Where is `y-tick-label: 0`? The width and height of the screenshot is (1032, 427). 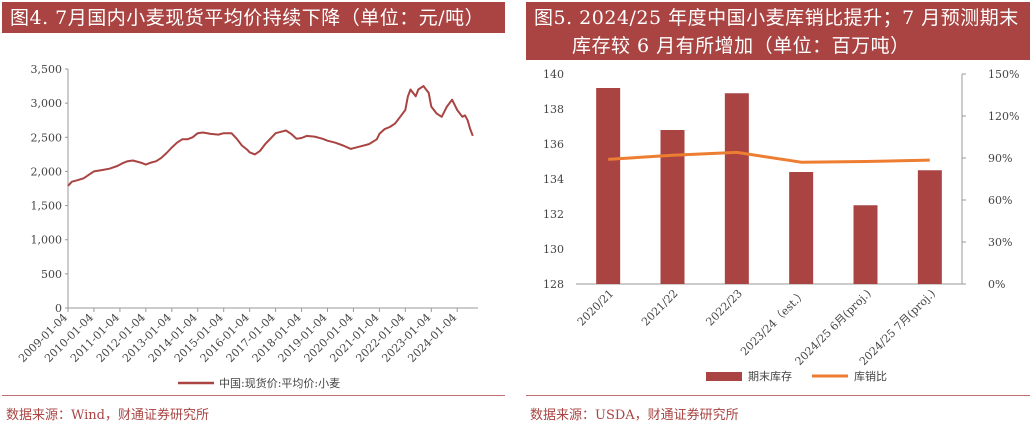
y-tick-label: 0 is located at coordinates (58, 308).